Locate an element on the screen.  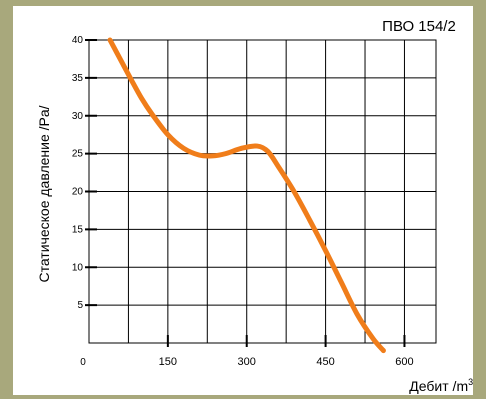
x-tick-label: 300 is located at coordinates (247, 362).